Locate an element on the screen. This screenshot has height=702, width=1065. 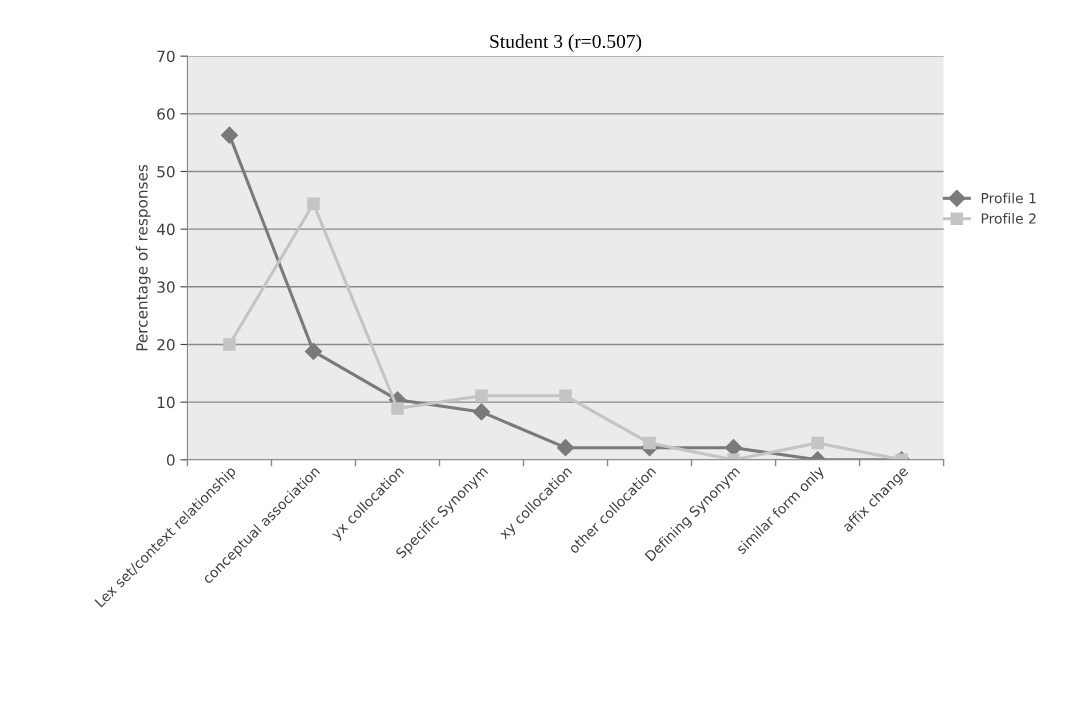
y-tick-label: 50 is located at coordinates (166, 171).